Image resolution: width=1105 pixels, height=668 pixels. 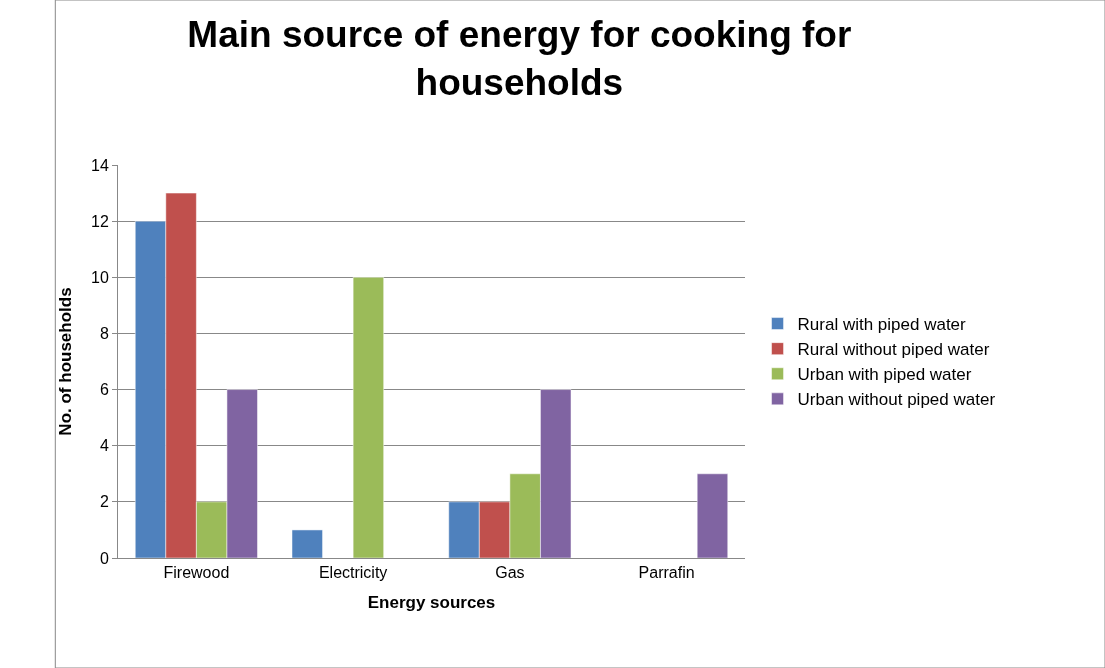 What do you see at coordinates (893, 350) in the screenshot?
I see `legend-label: Rural without piped water` at bounding box center [893, 350].